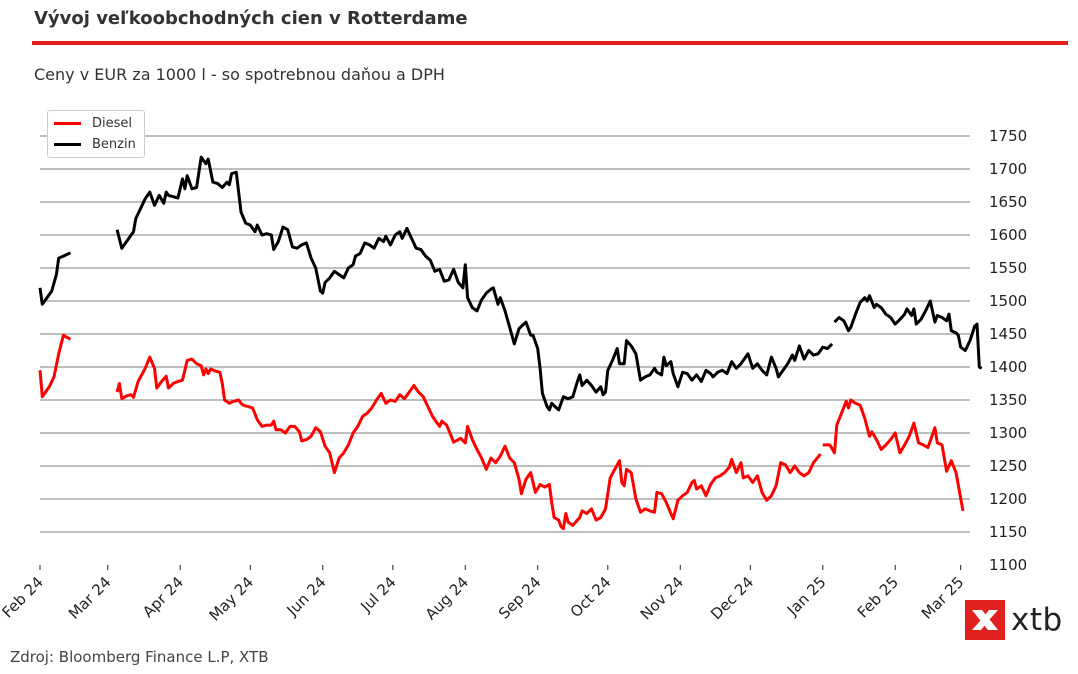 This screenshot has width=1078, height=674. Describe the element at coordinates (1008, 202) in the screenshot. I see `y-tick-label: 1650` at that location.